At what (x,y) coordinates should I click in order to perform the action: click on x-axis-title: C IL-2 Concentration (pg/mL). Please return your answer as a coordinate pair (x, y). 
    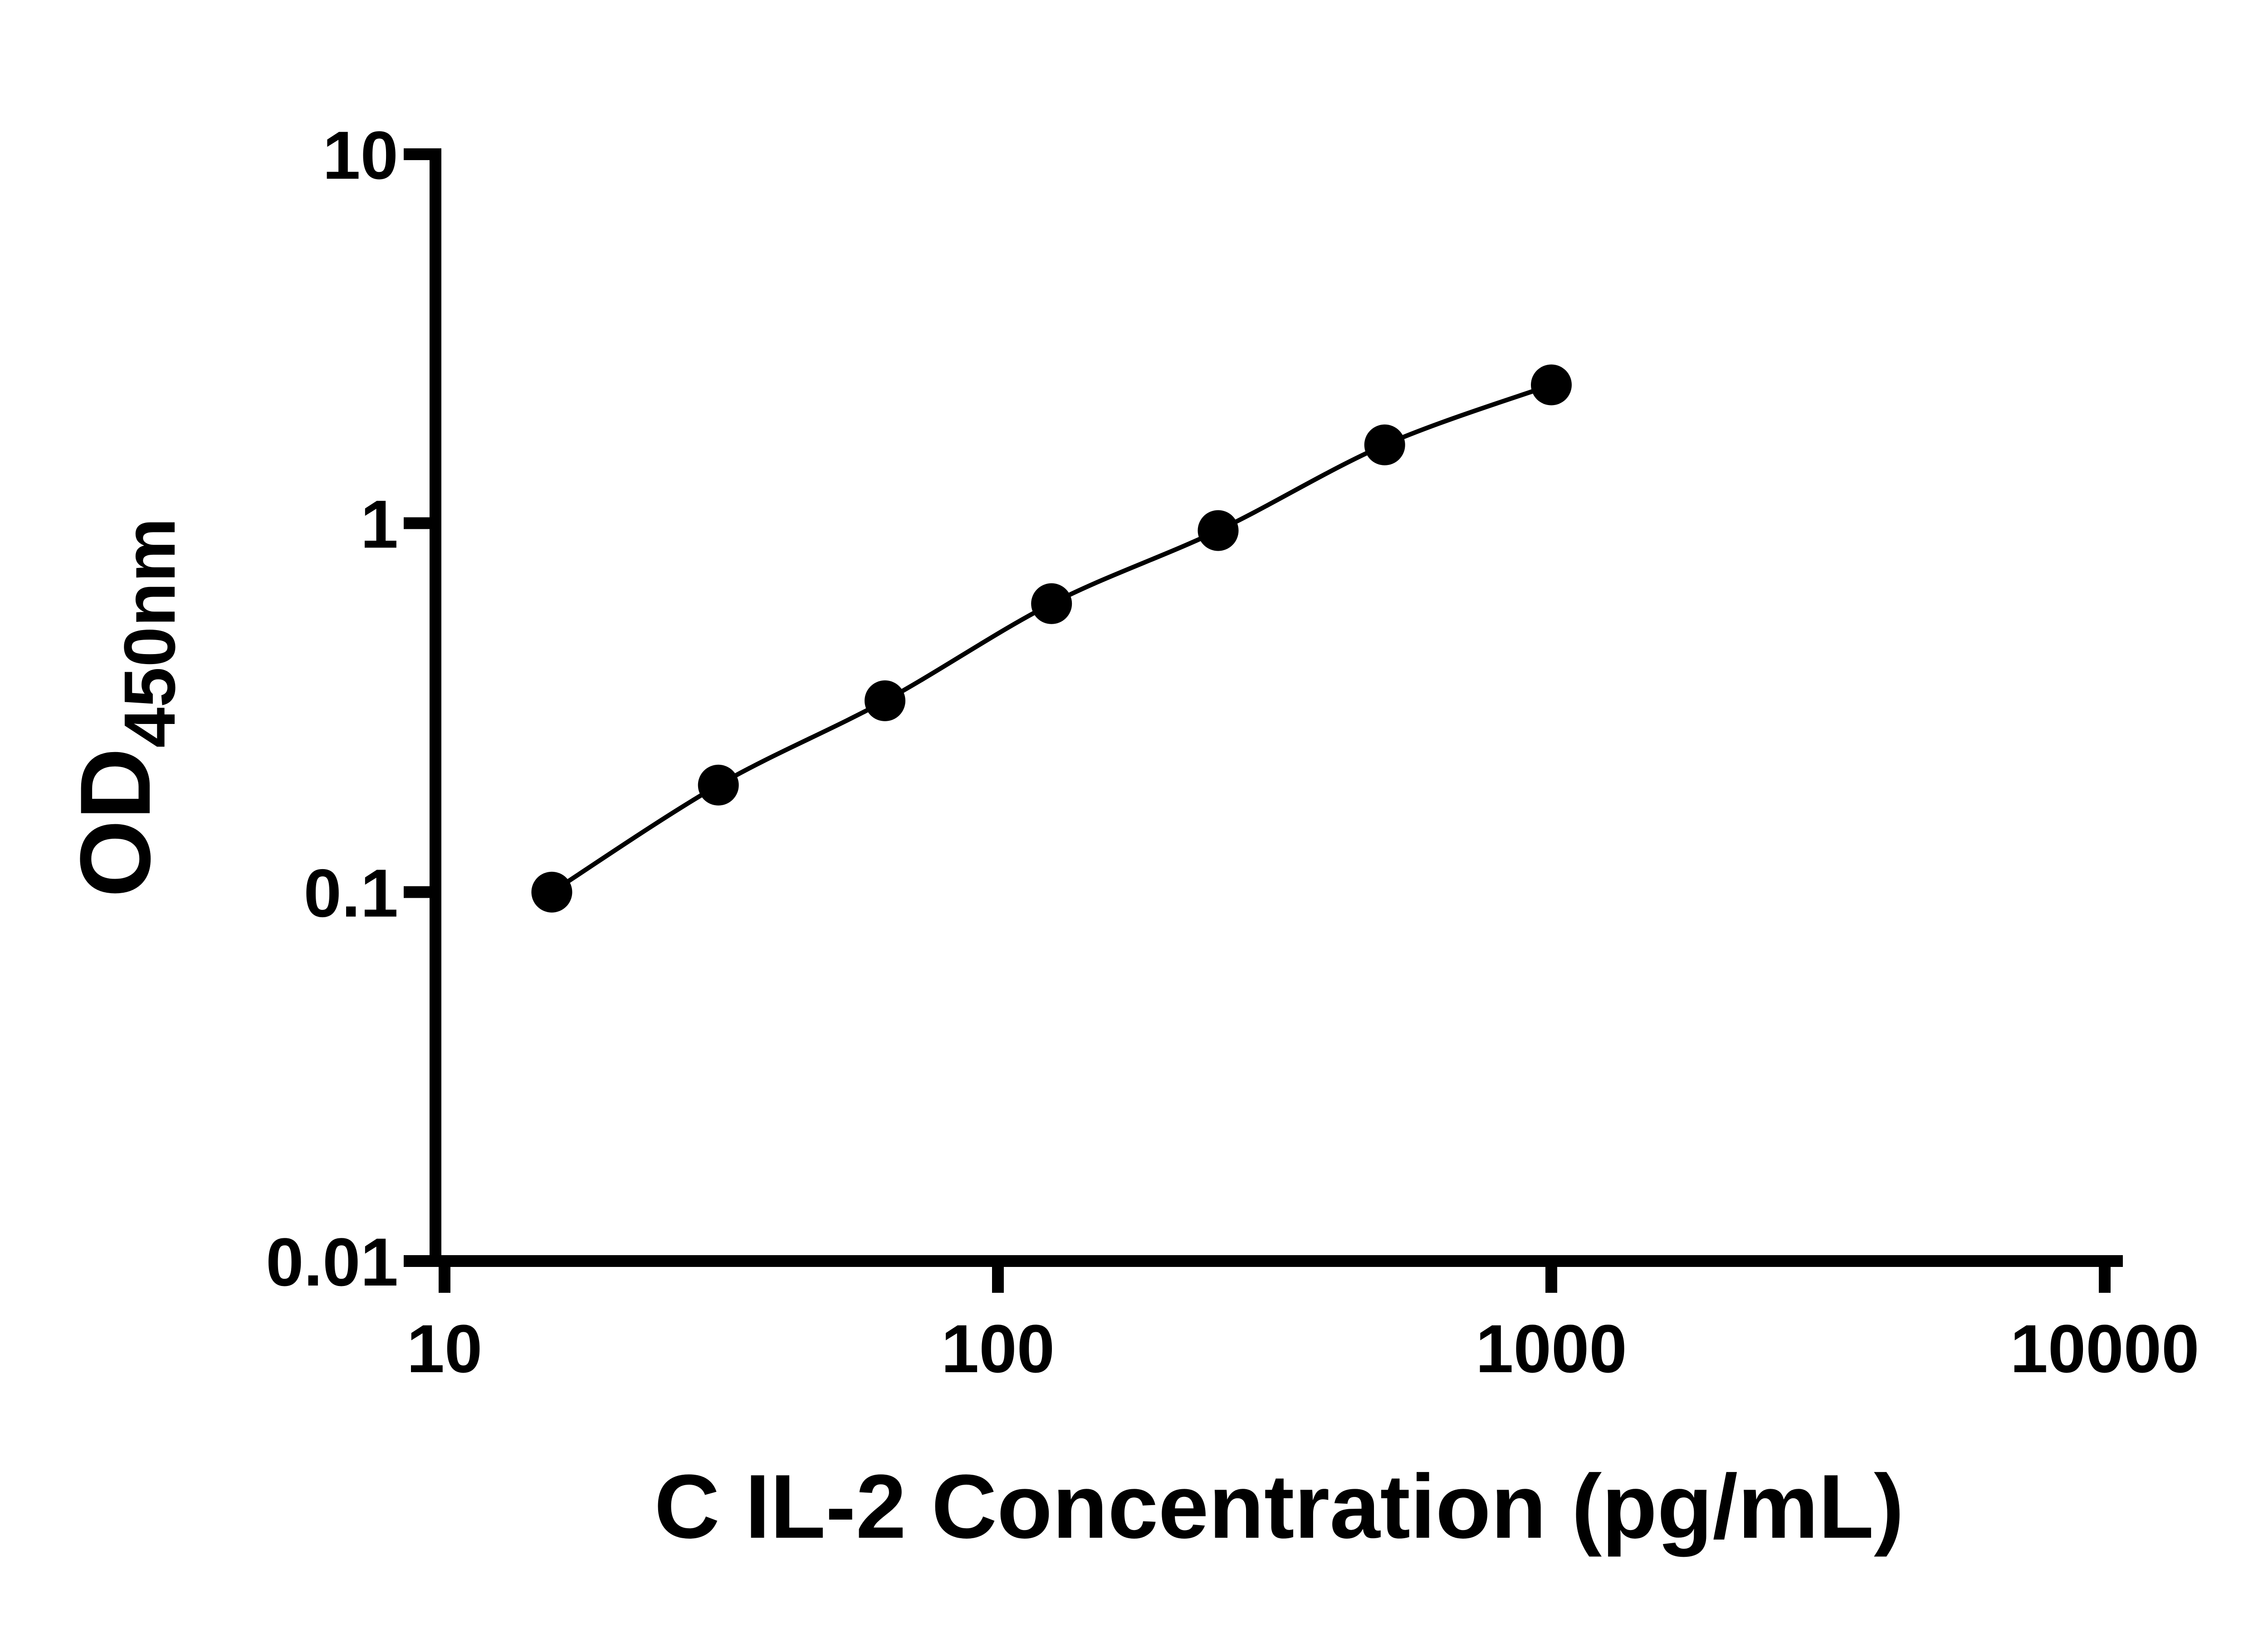
    Looking at the image, I should click on (1279, 1506).